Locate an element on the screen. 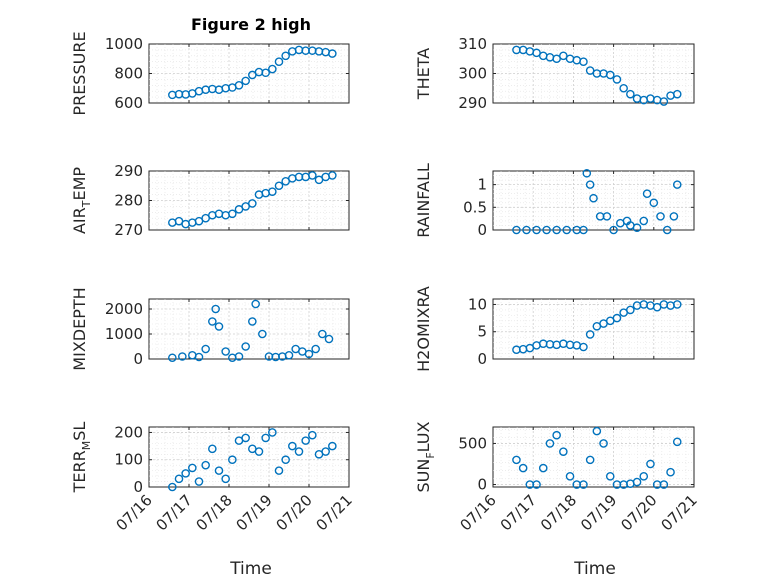 This screenshot has height=583, width=778. x-axis-label-right: Time is located at coordinates (594, 569).